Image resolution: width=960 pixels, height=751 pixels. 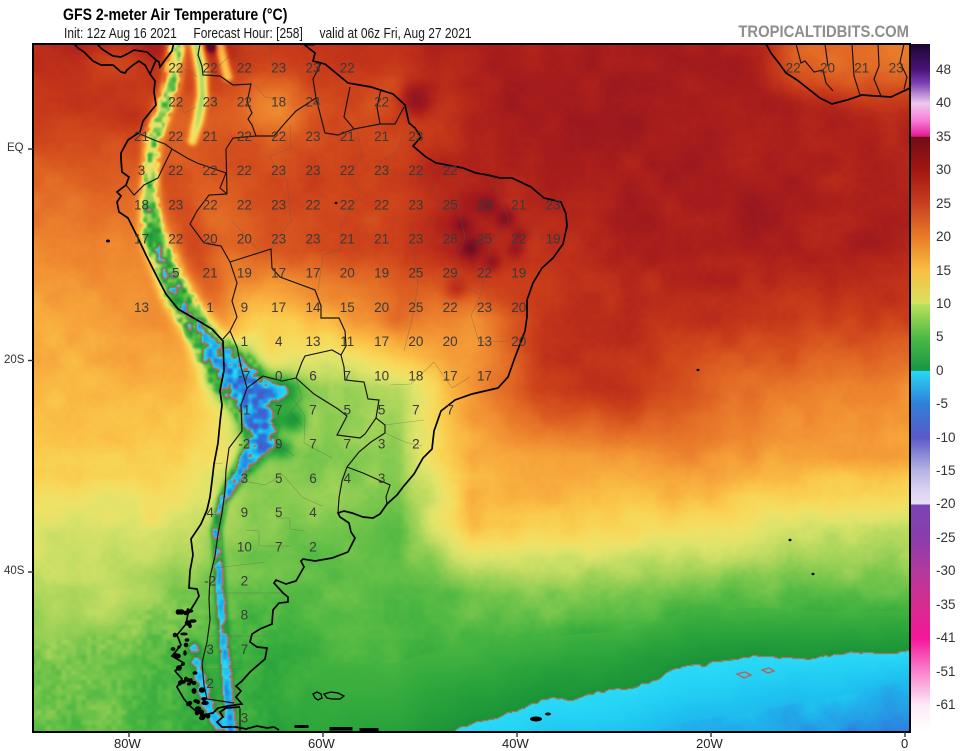 What do you see at coordinates (313, 307) in the screenshot?
I see `svg-text: 14` at bounding box center [313, 307].